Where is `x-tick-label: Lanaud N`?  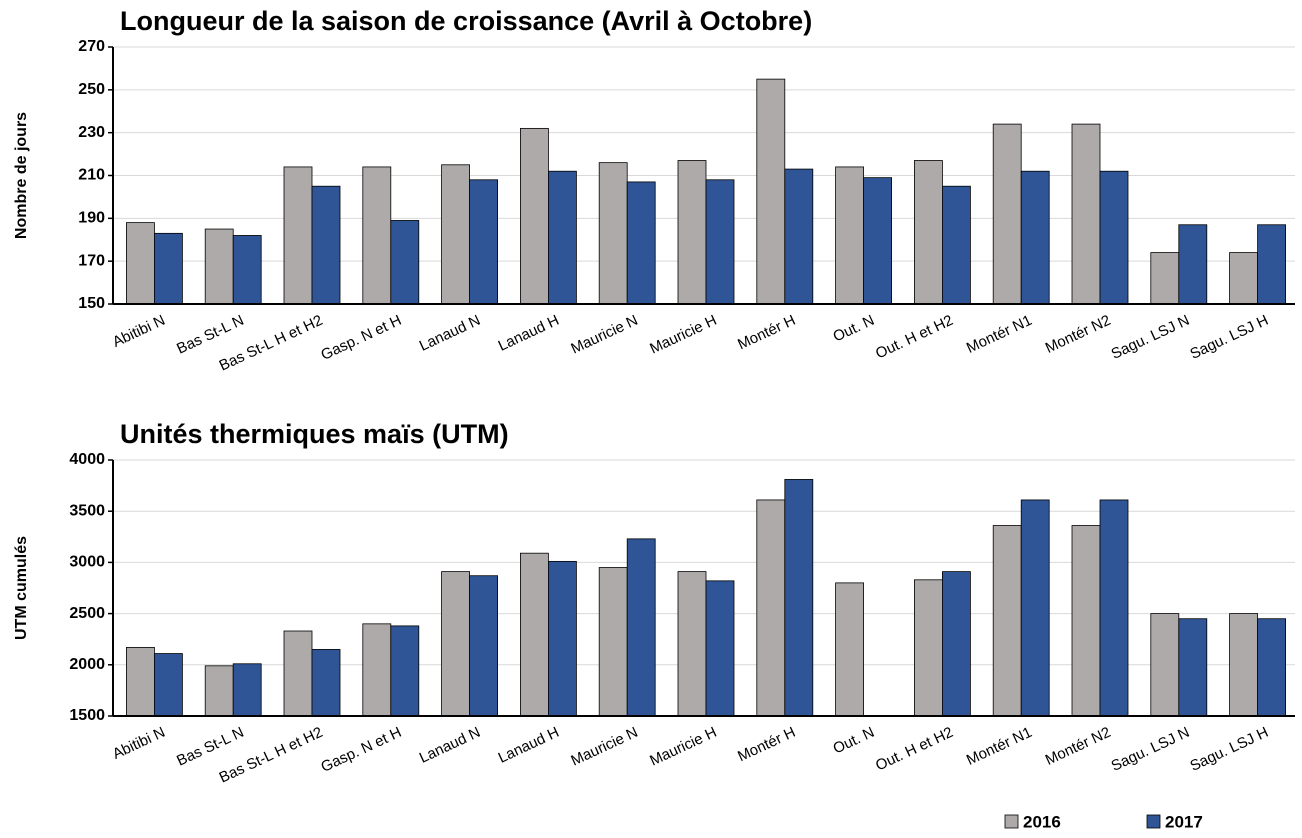
x-tick-label: Lanaud N is located at coordinates (450, 745).